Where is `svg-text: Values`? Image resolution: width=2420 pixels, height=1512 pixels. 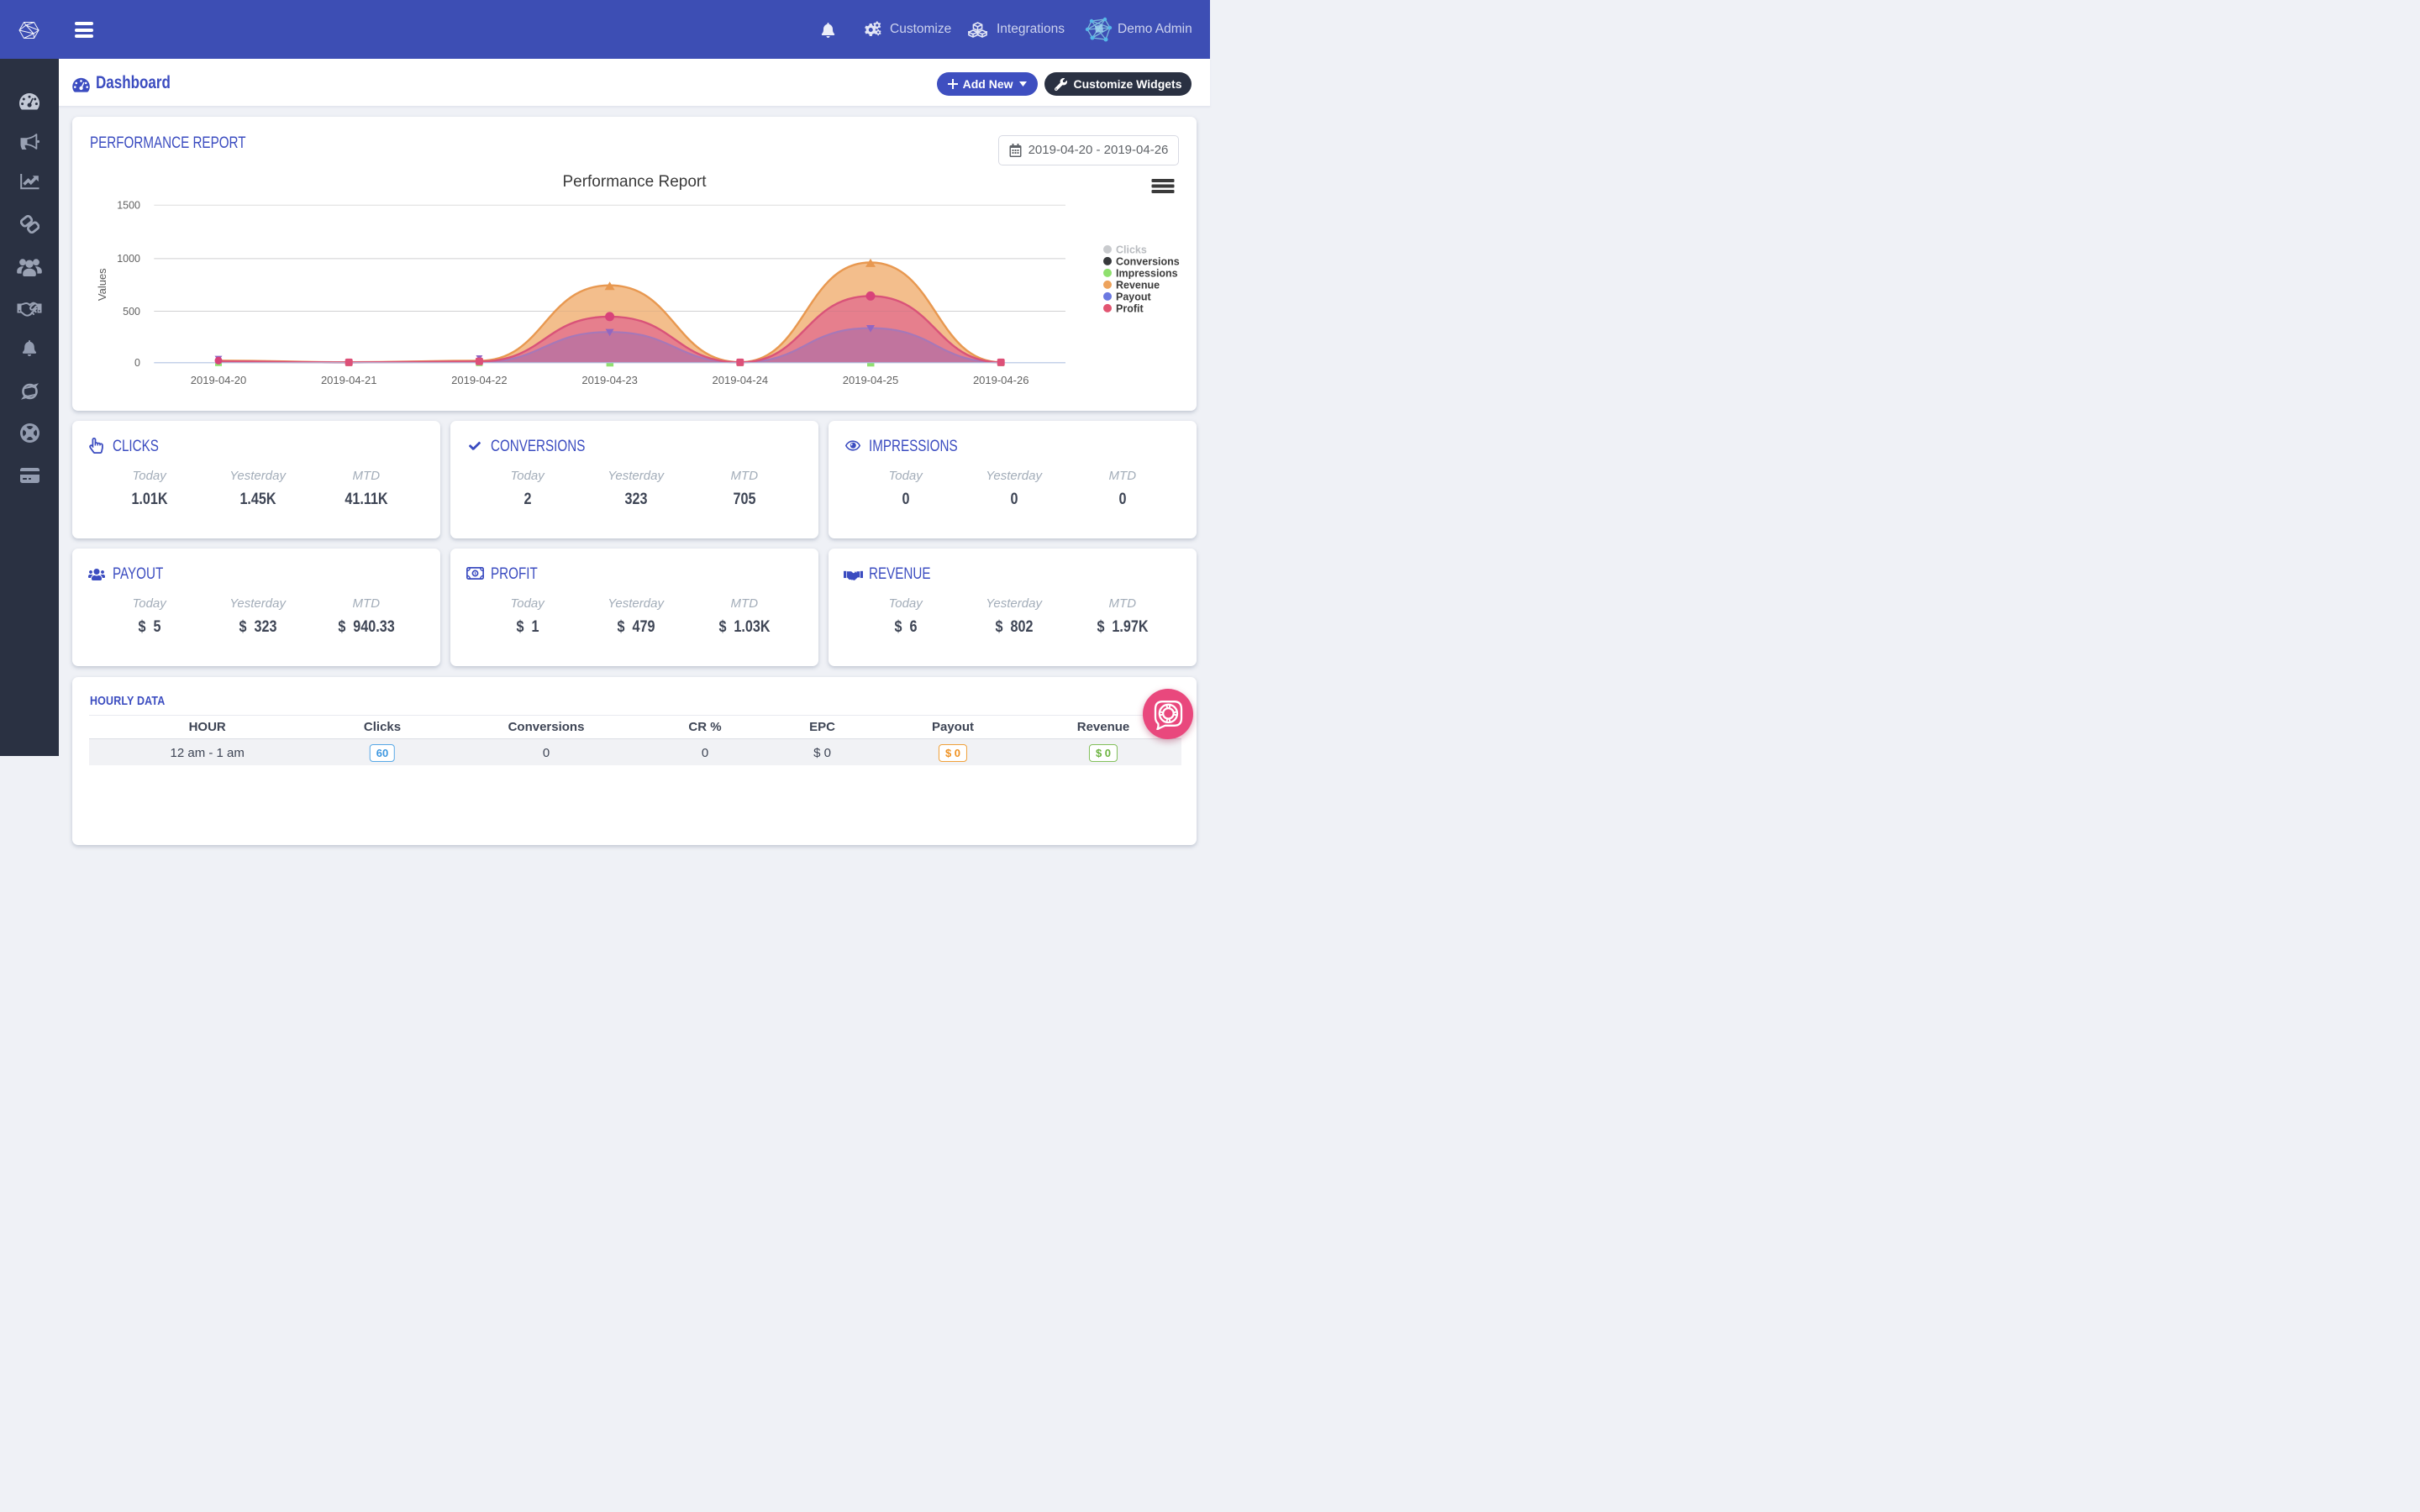
svg-text: Values is located at coordinates (102, 283).